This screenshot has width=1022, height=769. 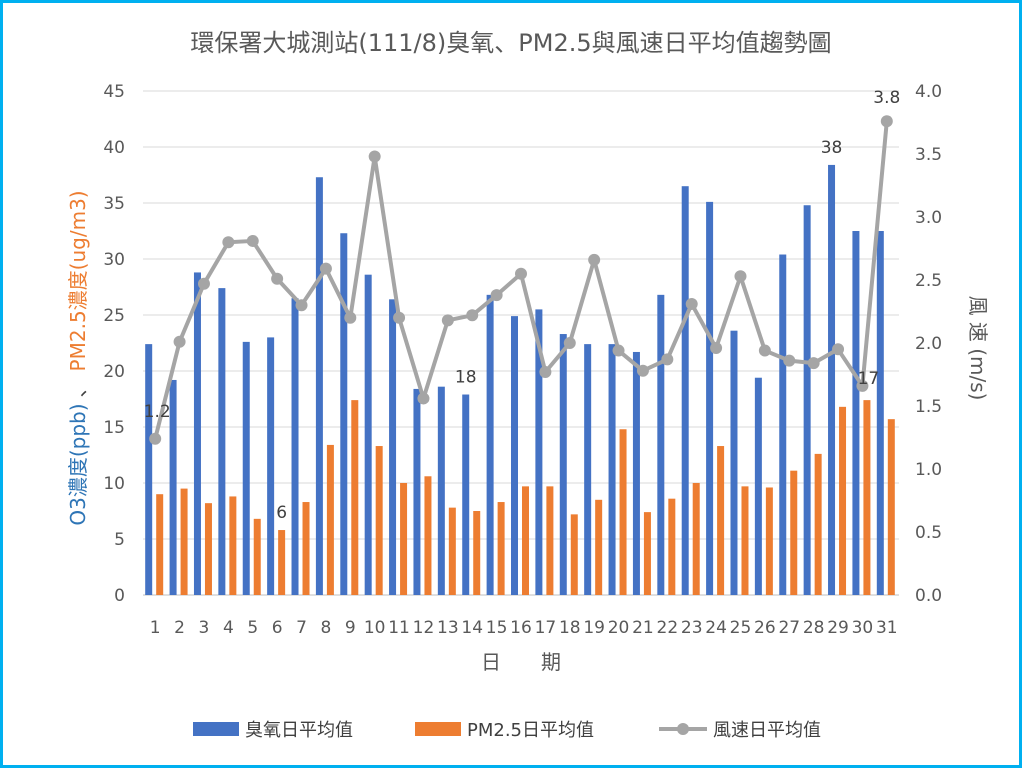 I want to click on x-tick: 17, so click(x=546, y=628).